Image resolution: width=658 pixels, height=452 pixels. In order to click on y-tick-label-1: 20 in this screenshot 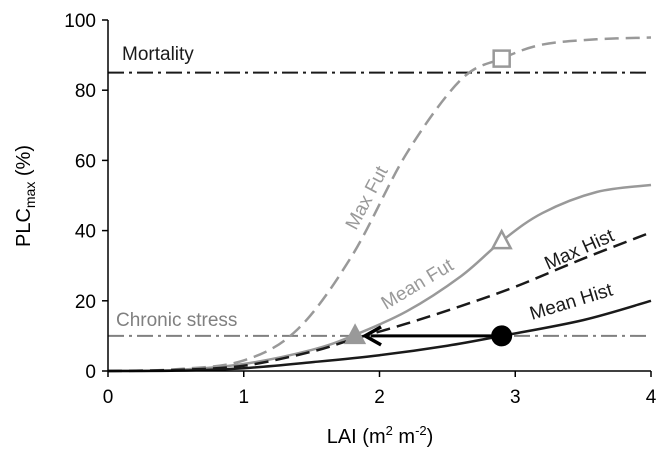, I will do `click(85, 302)`.